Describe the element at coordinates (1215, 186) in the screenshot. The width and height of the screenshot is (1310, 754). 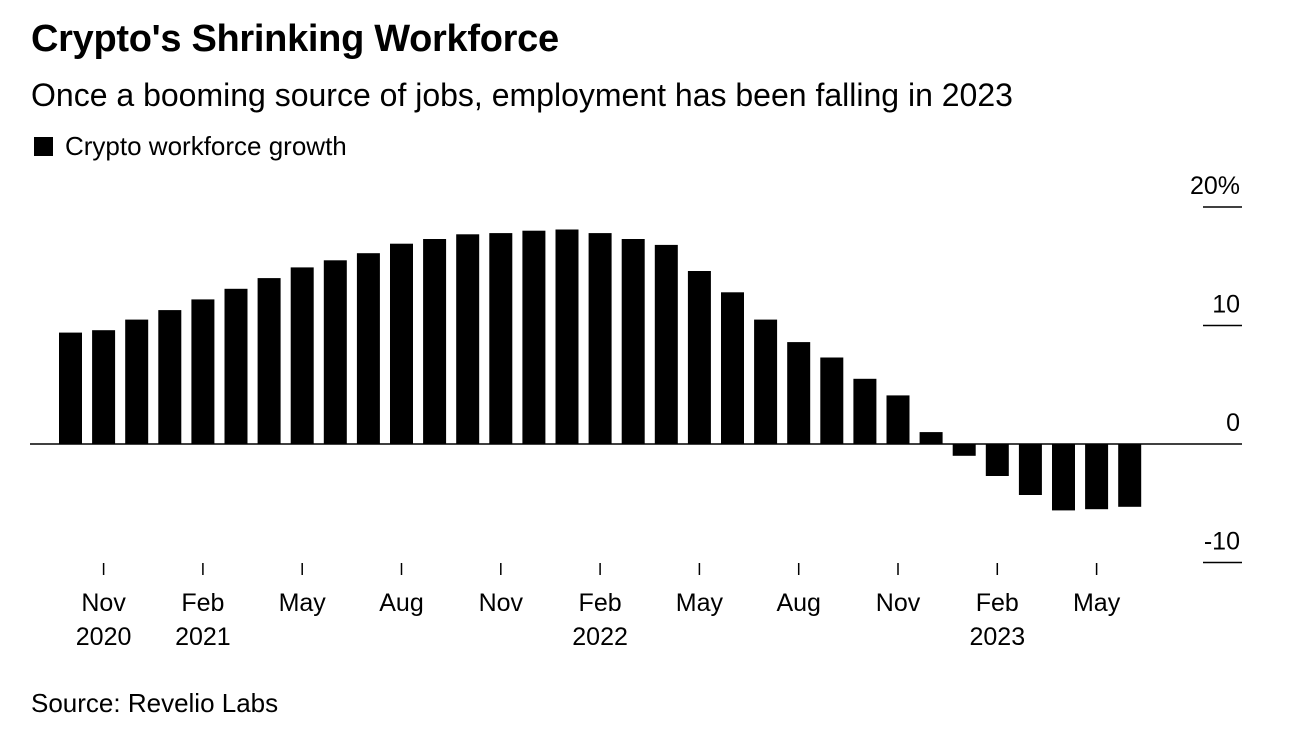
I see `y-tick-label: 20%` at that location.